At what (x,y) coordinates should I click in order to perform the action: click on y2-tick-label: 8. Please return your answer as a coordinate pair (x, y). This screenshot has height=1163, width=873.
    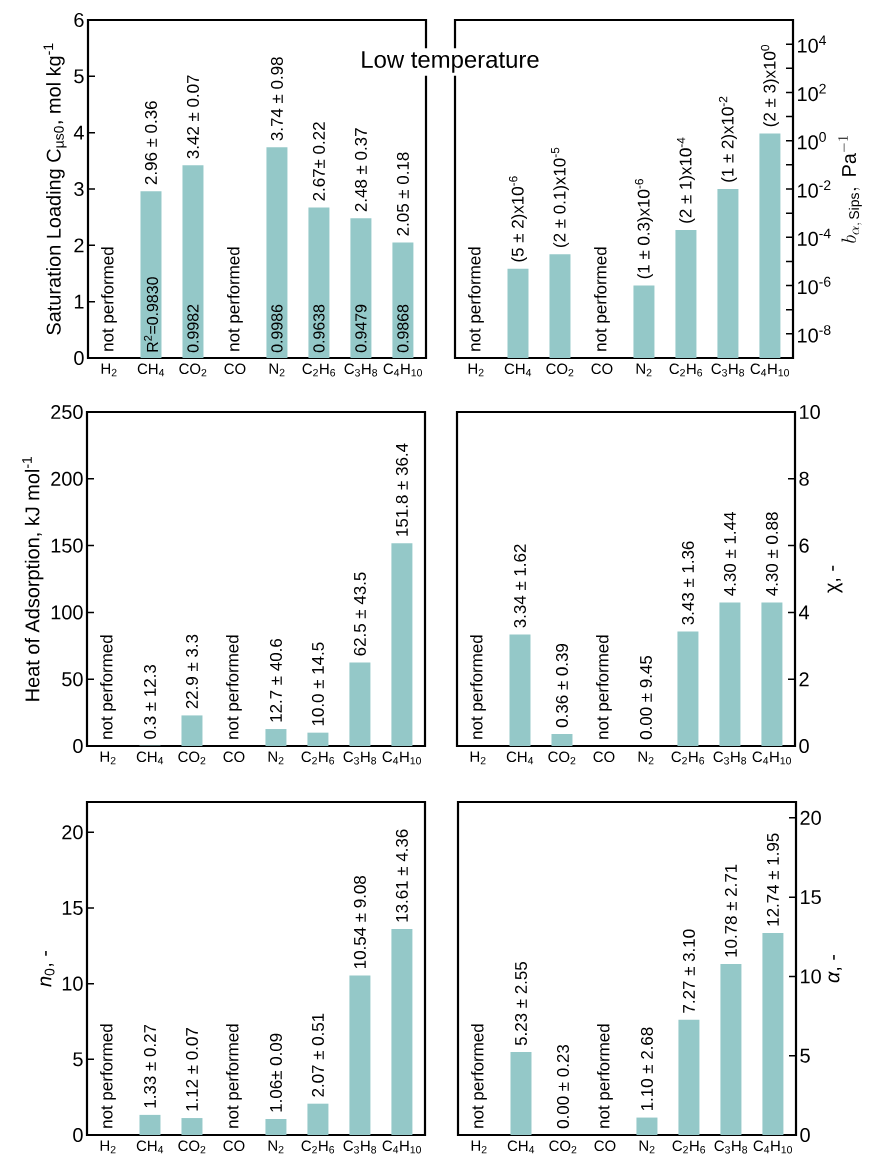
    Looking at the image, I should click on (804, 478).